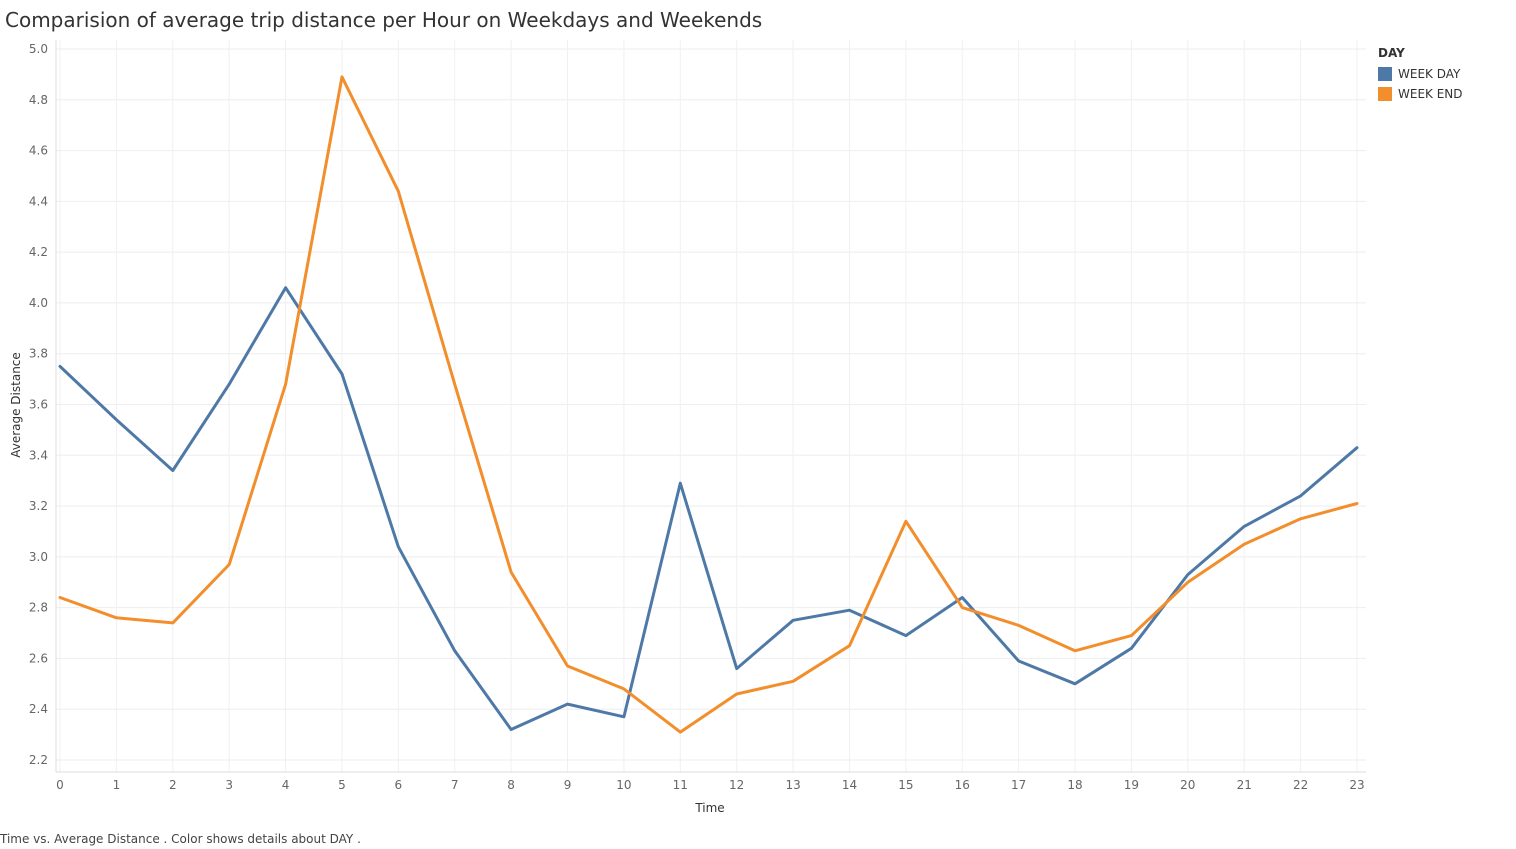  What do you see at coordinates (680, 785) in the screenshot?
I see `x-tick-label: 11` at bounding box center [680, 785].